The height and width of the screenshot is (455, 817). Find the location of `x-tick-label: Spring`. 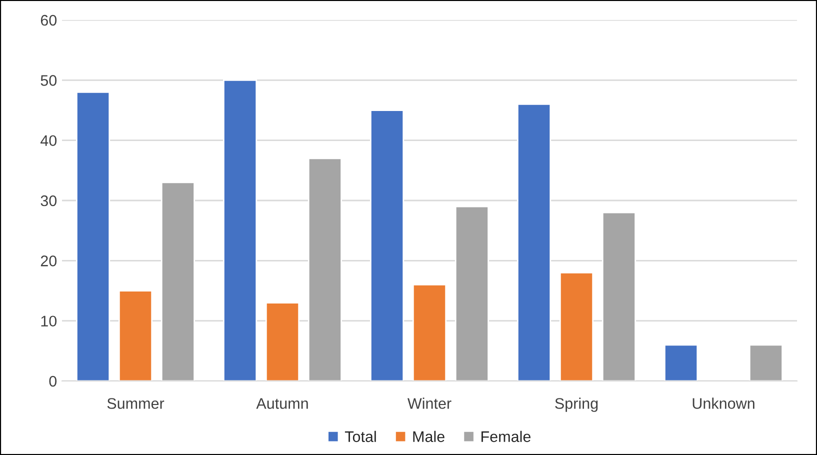

x-tick-label: Spring is located at coordinates (576, 405).